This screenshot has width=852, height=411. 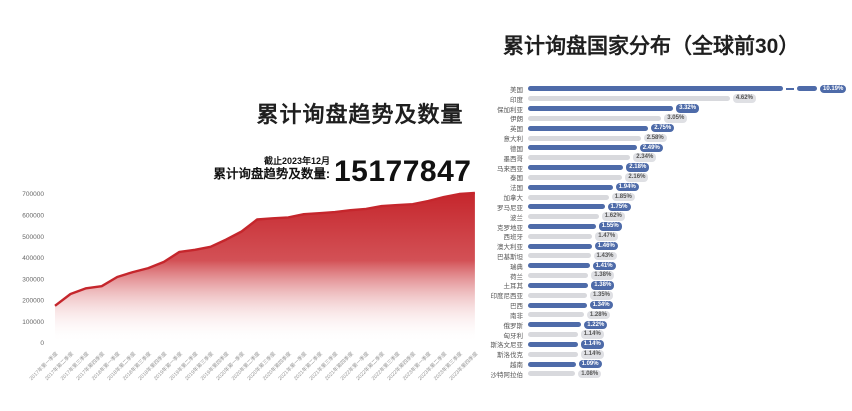 I want to click on country-bar-row: 泰国 2.16%, so click(x=671, y=177).